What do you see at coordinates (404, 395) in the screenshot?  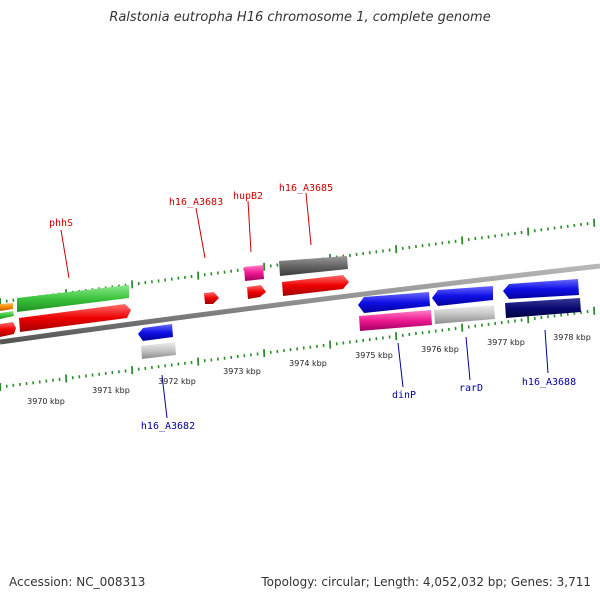 I see `gene-label-dinP: dinP` at bounding box center [404, 395].